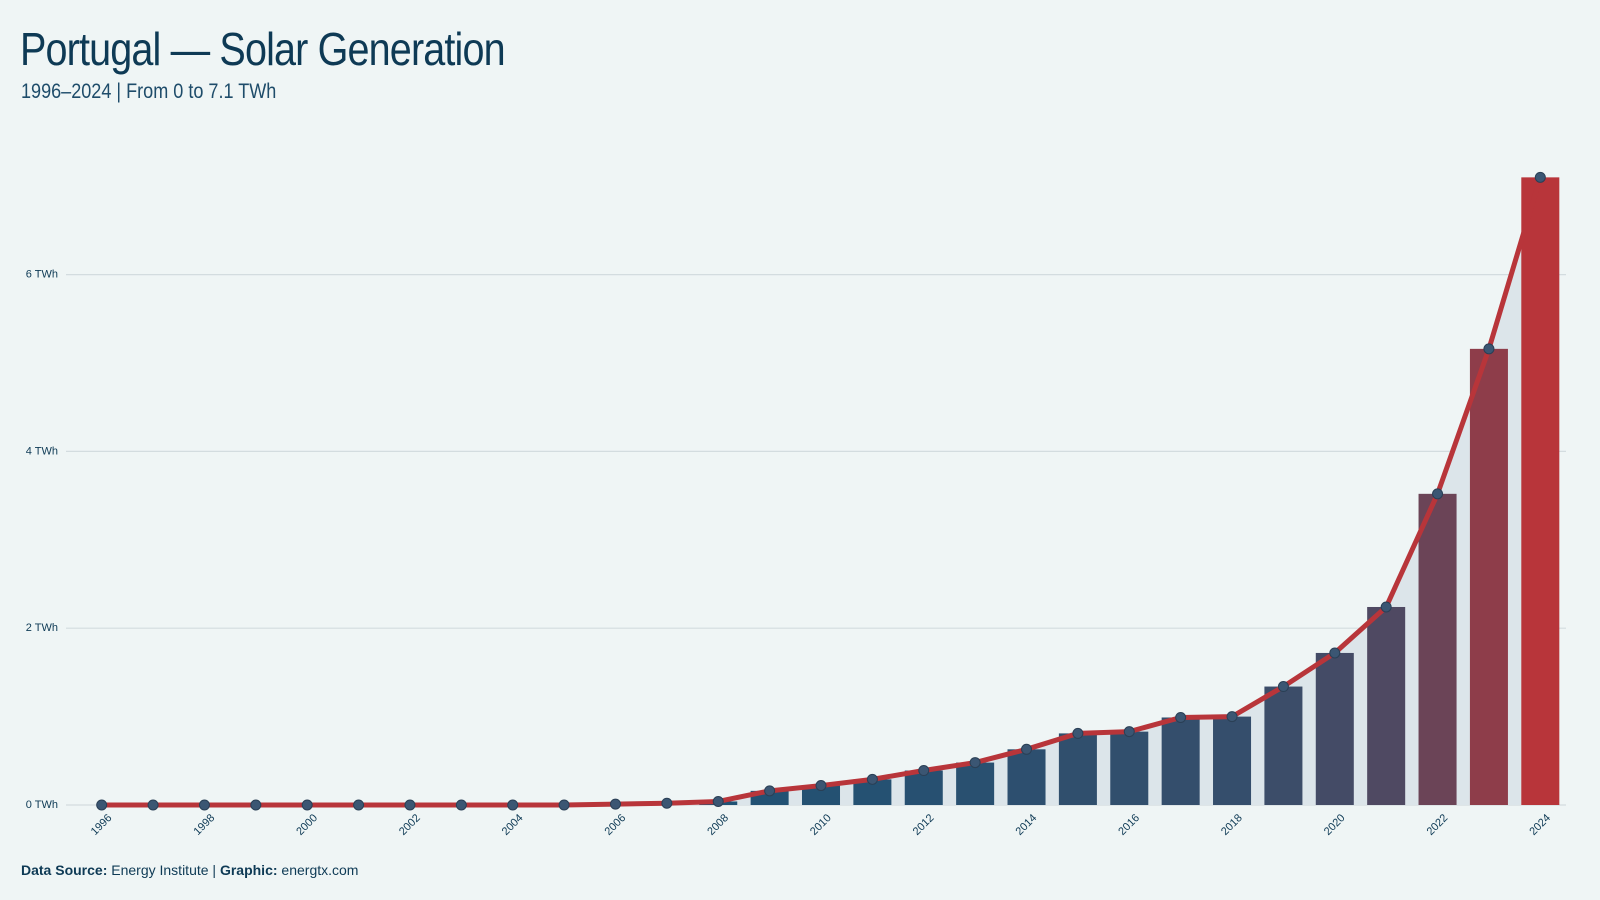 The width and height of the screenshot is (1600, 900). I want to click on x-tick-label: 2014, so click(1027, 825).